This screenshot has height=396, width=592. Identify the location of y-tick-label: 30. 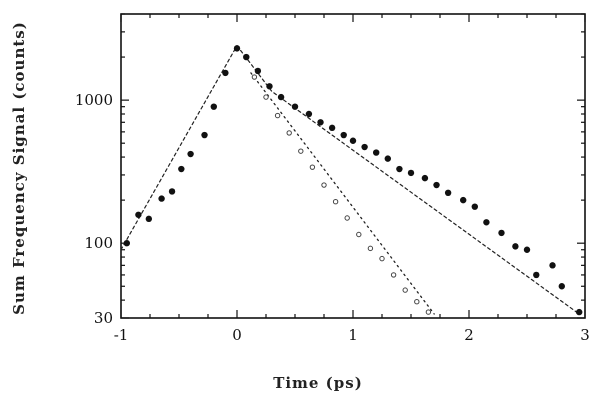
(103, 318).